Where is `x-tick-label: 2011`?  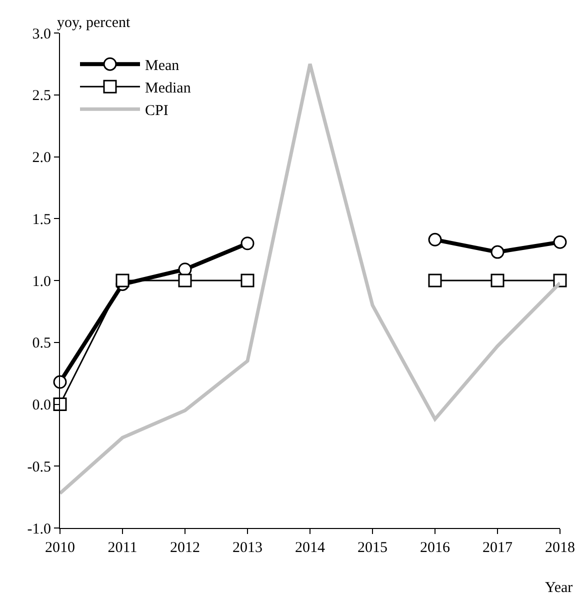
x-tick-label: 2011 is located at coordinates (123, 548).